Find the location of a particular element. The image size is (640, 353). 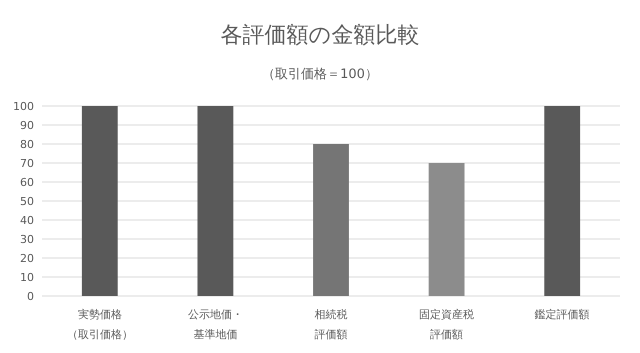

x-tick-label: 固定資産税評価額 is located at coordinates (446, 324).